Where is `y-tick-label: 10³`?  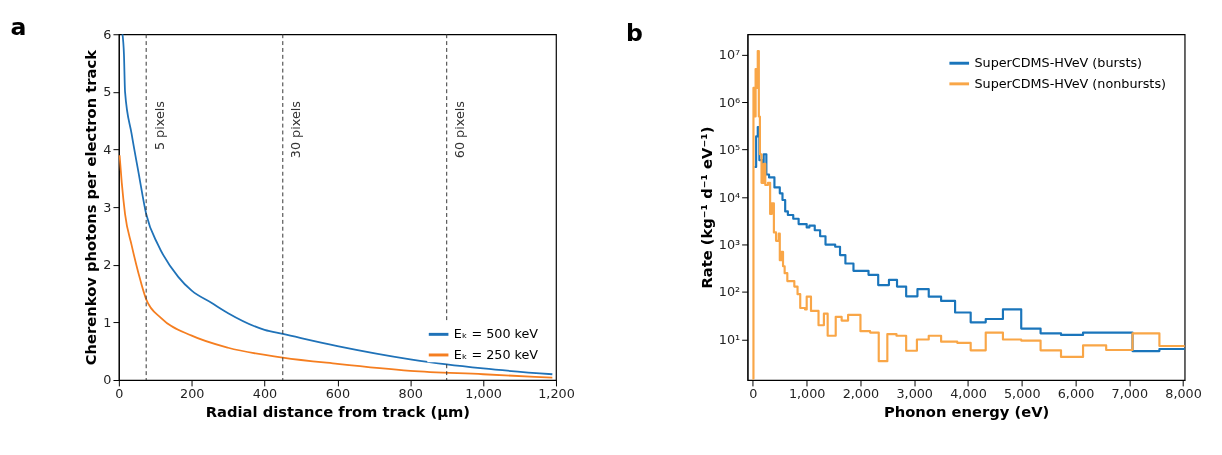 y-tick-label: 10³ is located at coordinates (729, 244).